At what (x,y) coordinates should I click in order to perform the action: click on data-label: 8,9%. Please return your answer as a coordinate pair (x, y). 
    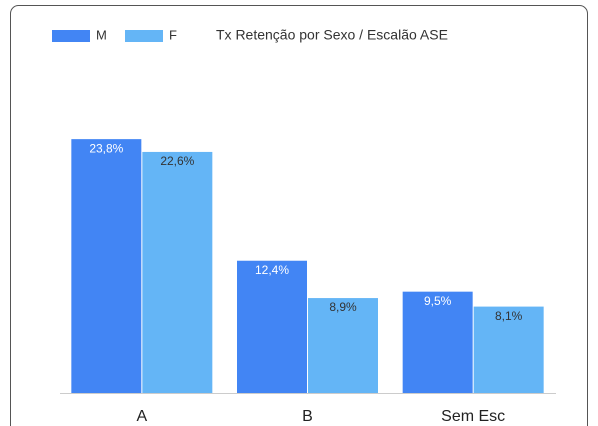
    Looking at the image, I should click on (343, 307).